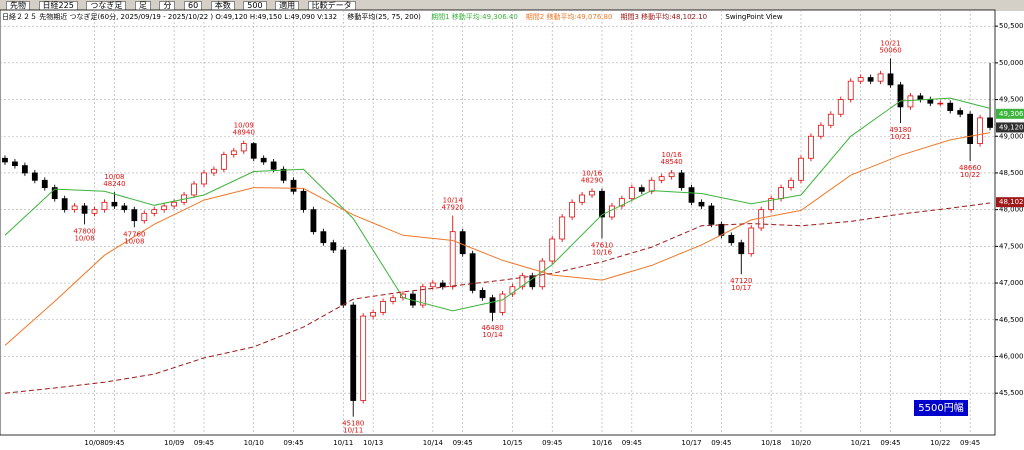 This screenshot has width=1024, height=450. I want to click on y-tick-label: 46,500, so click(1011, 320).